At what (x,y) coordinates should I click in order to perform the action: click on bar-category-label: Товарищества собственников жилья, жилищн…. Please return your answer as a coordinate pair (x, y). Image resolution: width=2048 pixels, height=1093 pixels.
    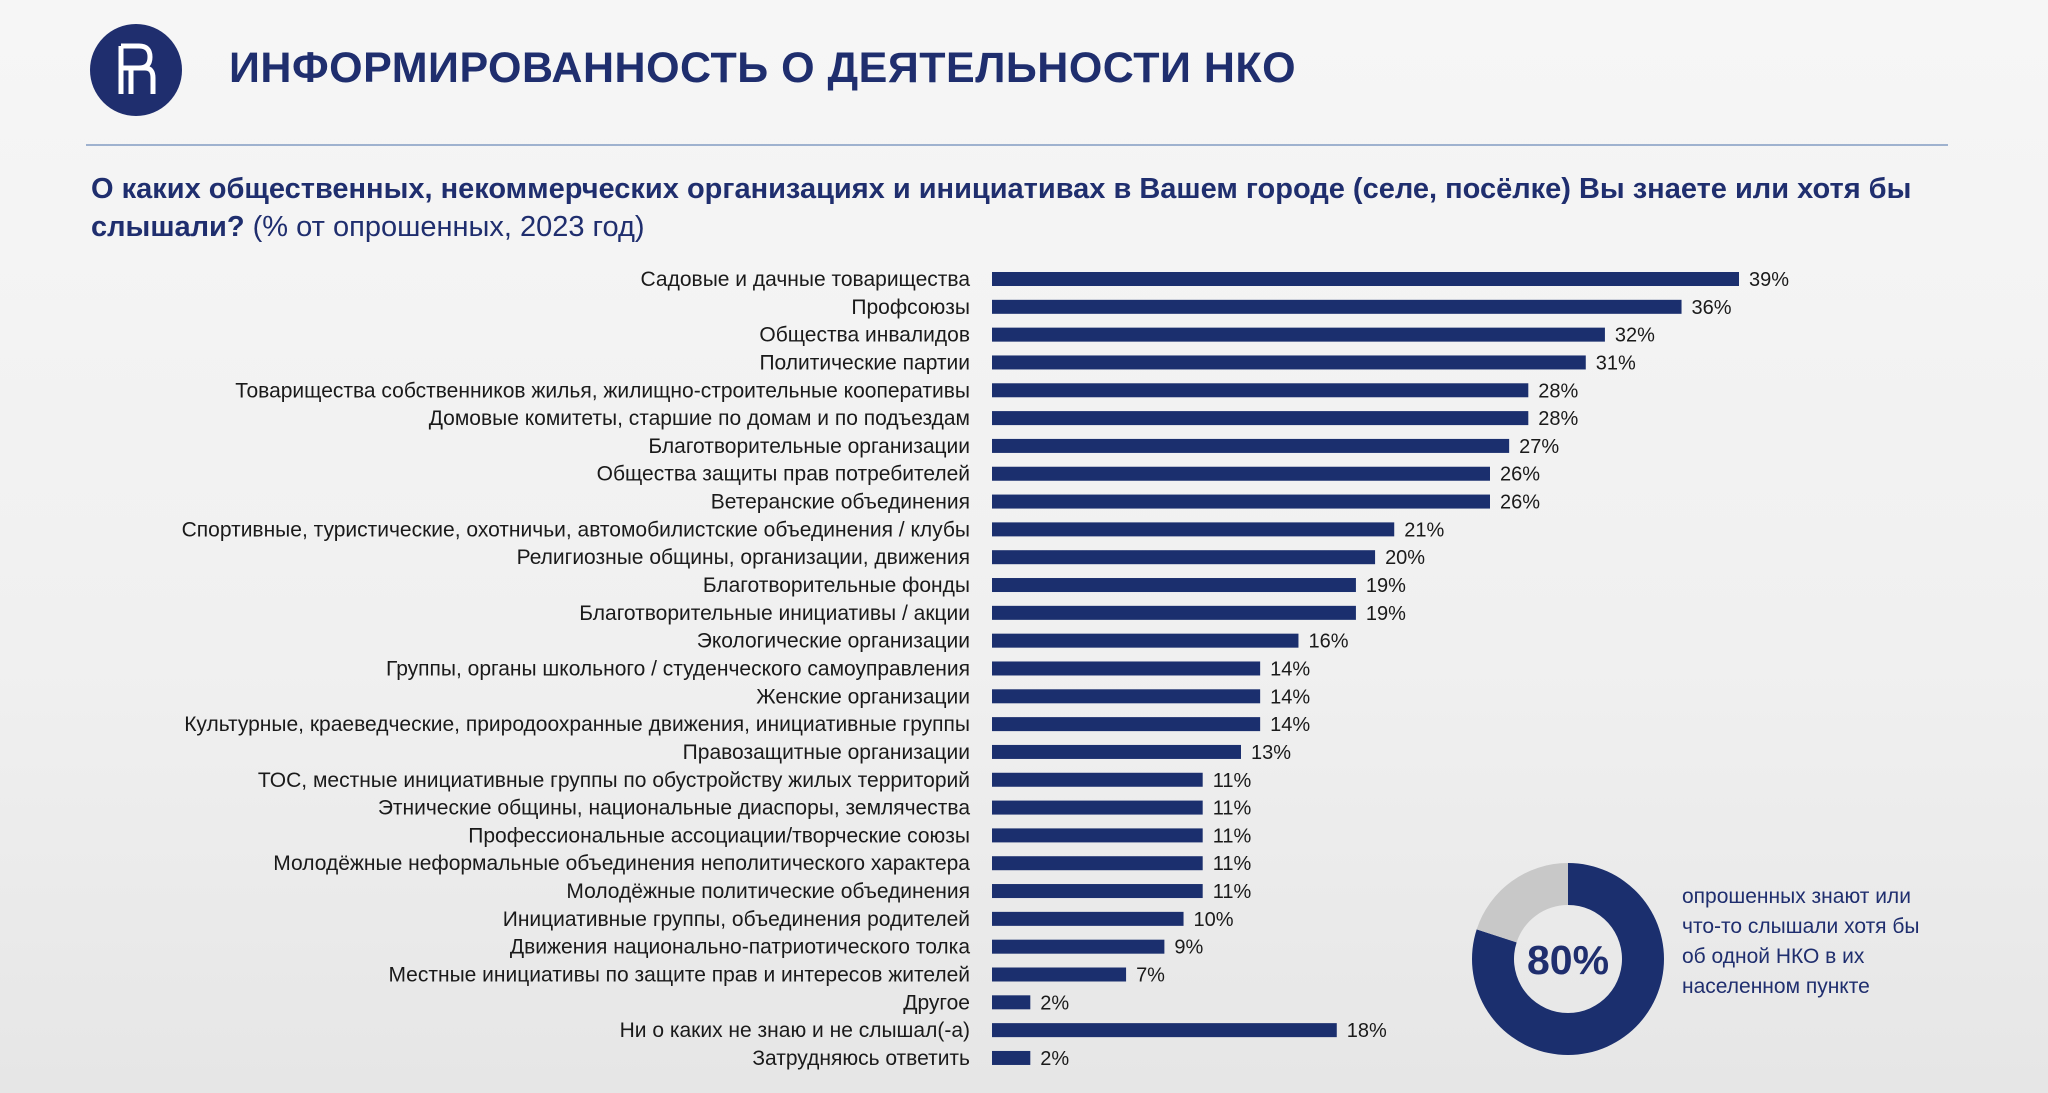
    Looking at the image, I should click on (602, 390).